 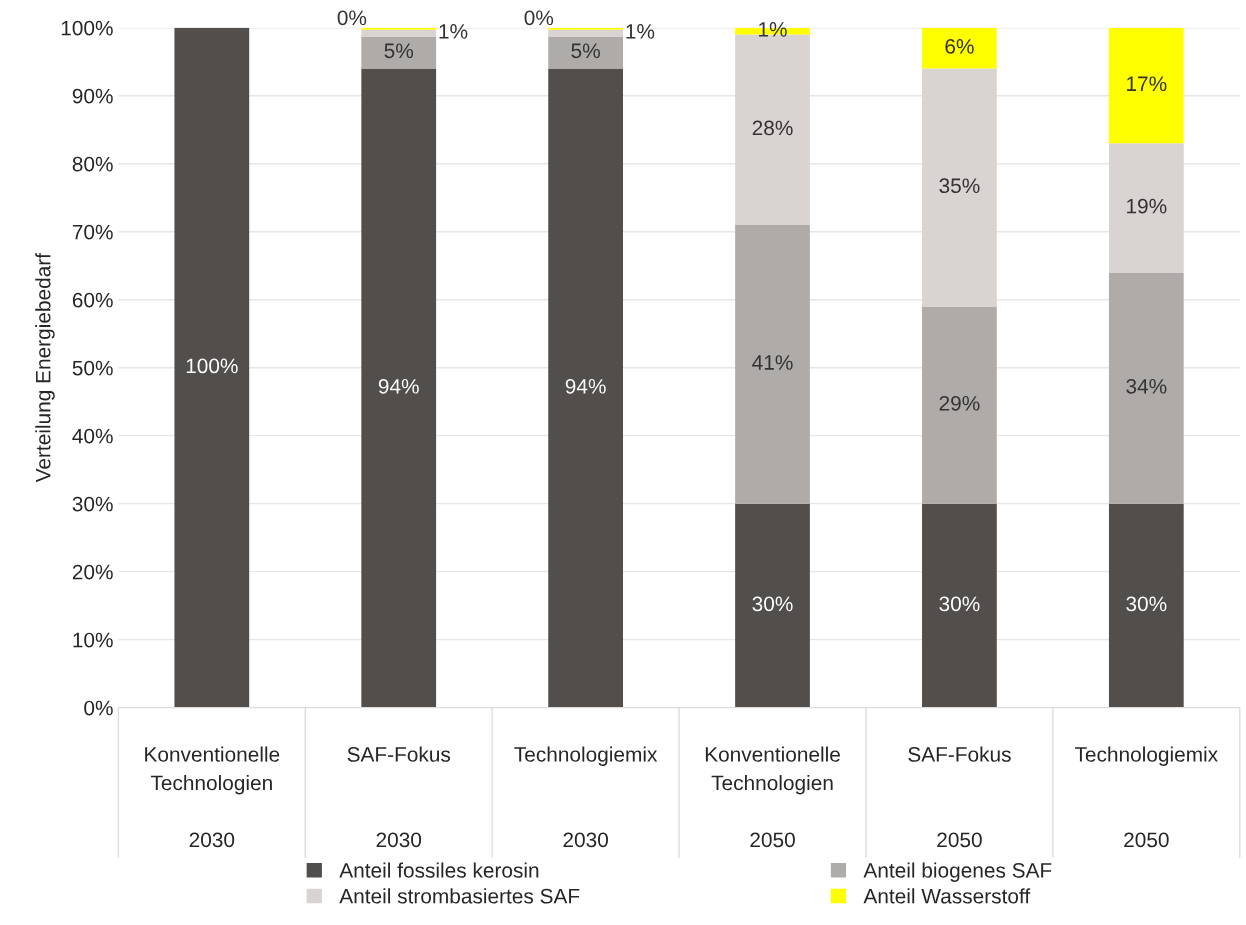 What do you see at coordinates (1146, 797) in the screenshot?
I see `category-label: Technologiemix 2050` at bounding box center [1146, 797].